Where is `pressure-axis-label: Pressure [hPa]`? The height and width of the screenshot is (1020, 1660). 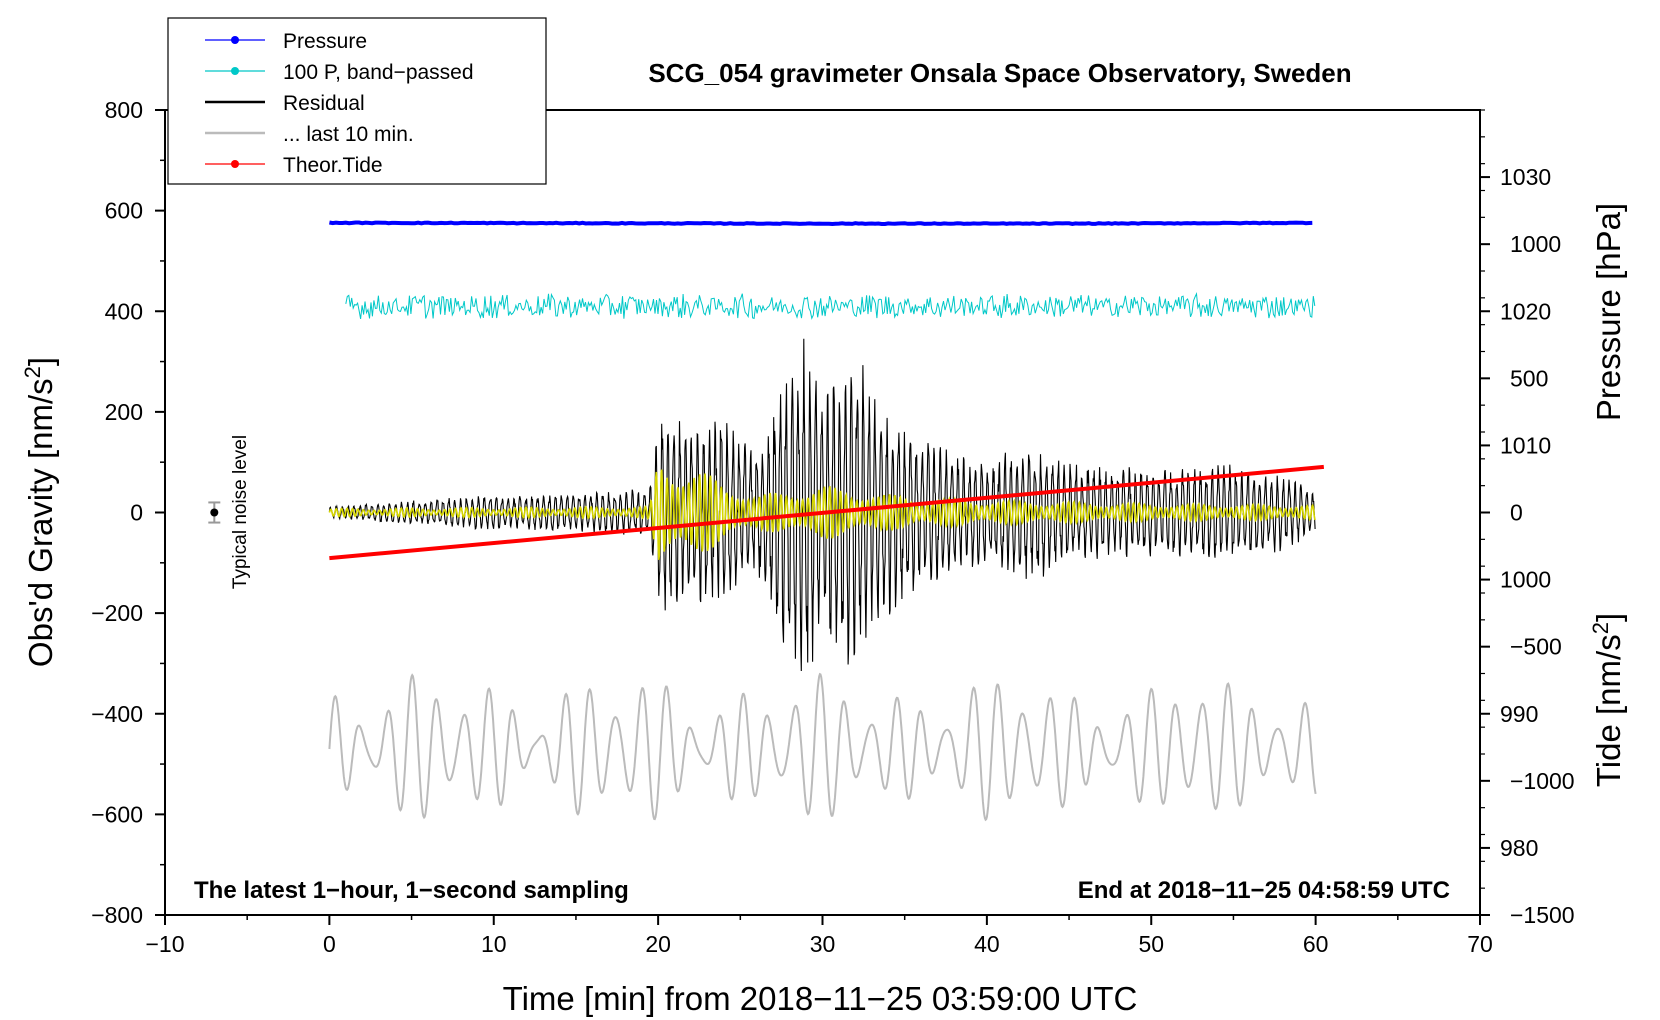 pressure-axis-label: Pressure [hPa] is located at coordinates (1608, 312).